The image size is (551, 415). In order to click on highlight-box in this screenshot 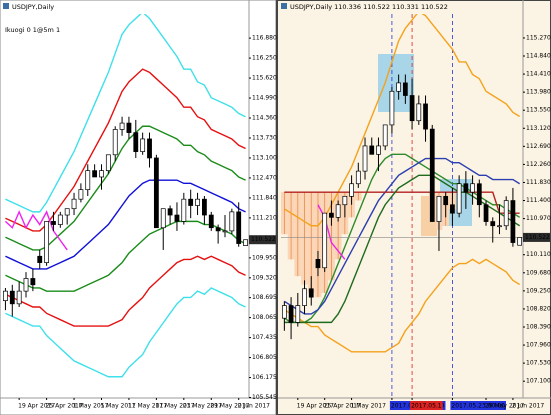, I will do `click(396, 83)`.